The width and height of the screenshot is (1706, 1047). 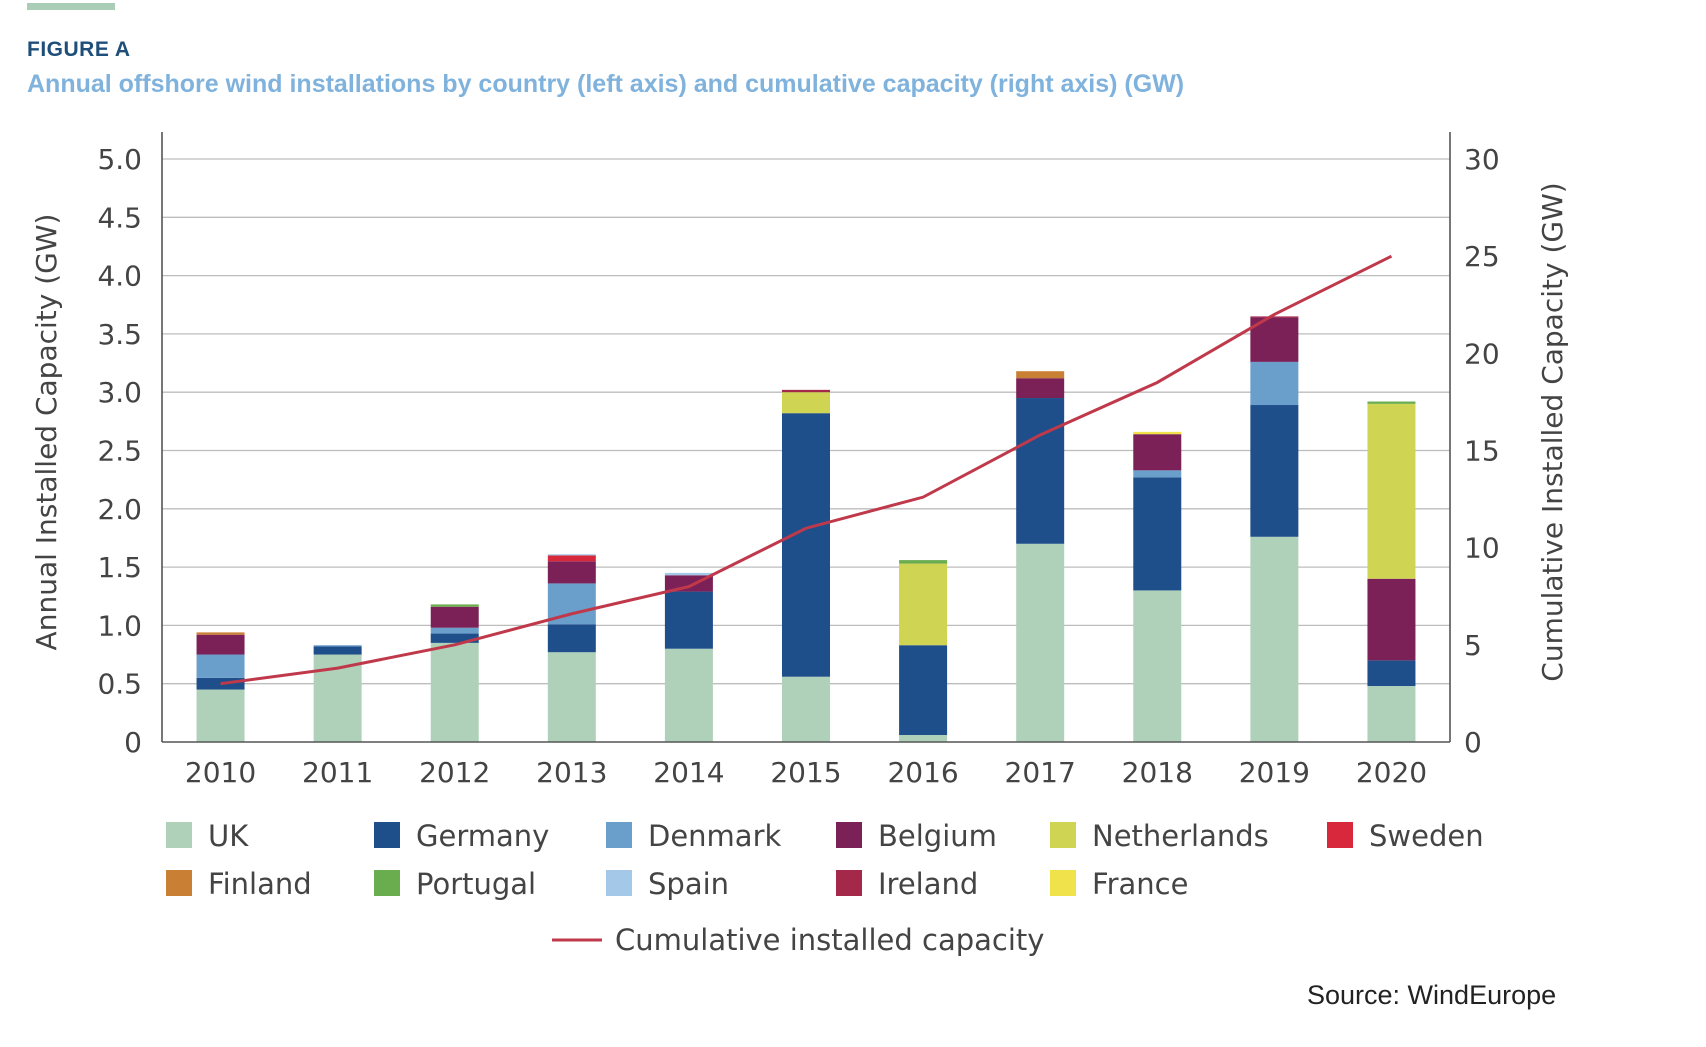 I want to click on bar-segment-sweden-2013, so click(x=571, y=558).